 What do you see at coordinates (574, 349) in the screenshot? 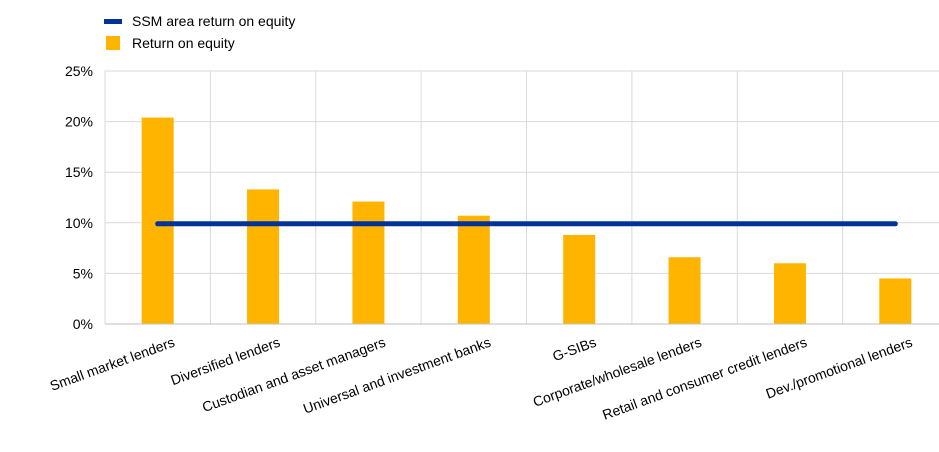
I see `x-tick-label: G-SIBs` at bounding box center [574, 349].